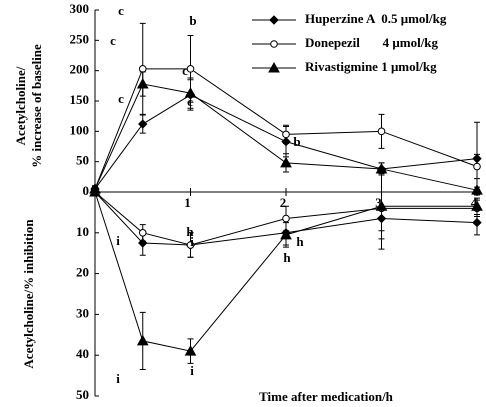 Image resolution: width=486 pixels, height=407 pixels. Describe the element at coordinates (80, 8) in the screenshot. I see `y-tick-label: 300` at that location.